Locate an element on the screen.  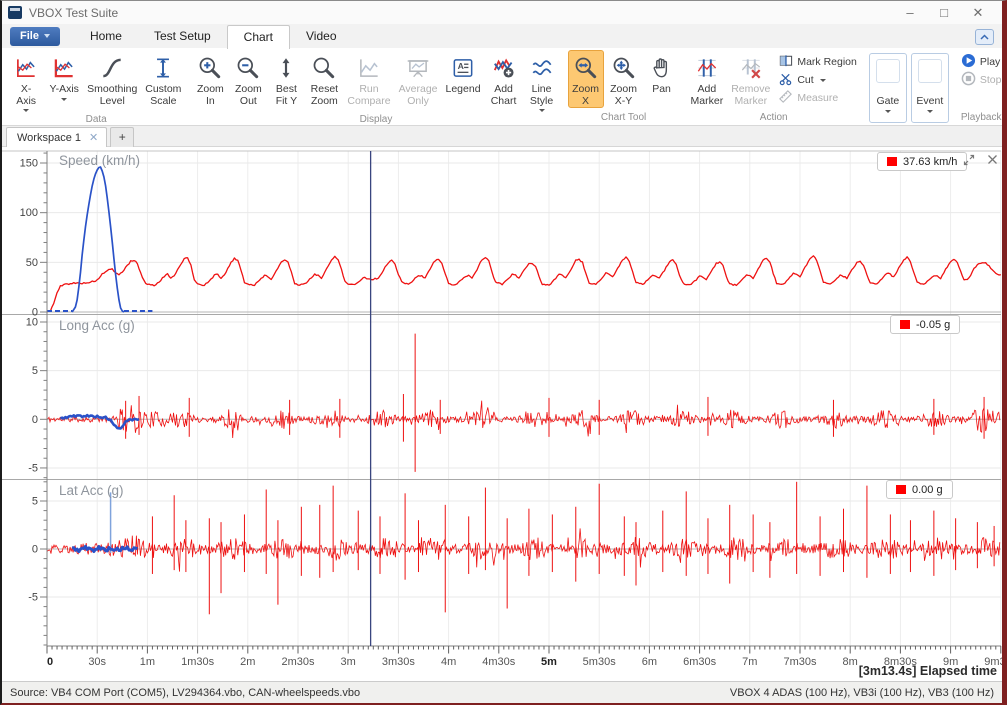
pan-label: Pan is located at coordinates (661, 89).